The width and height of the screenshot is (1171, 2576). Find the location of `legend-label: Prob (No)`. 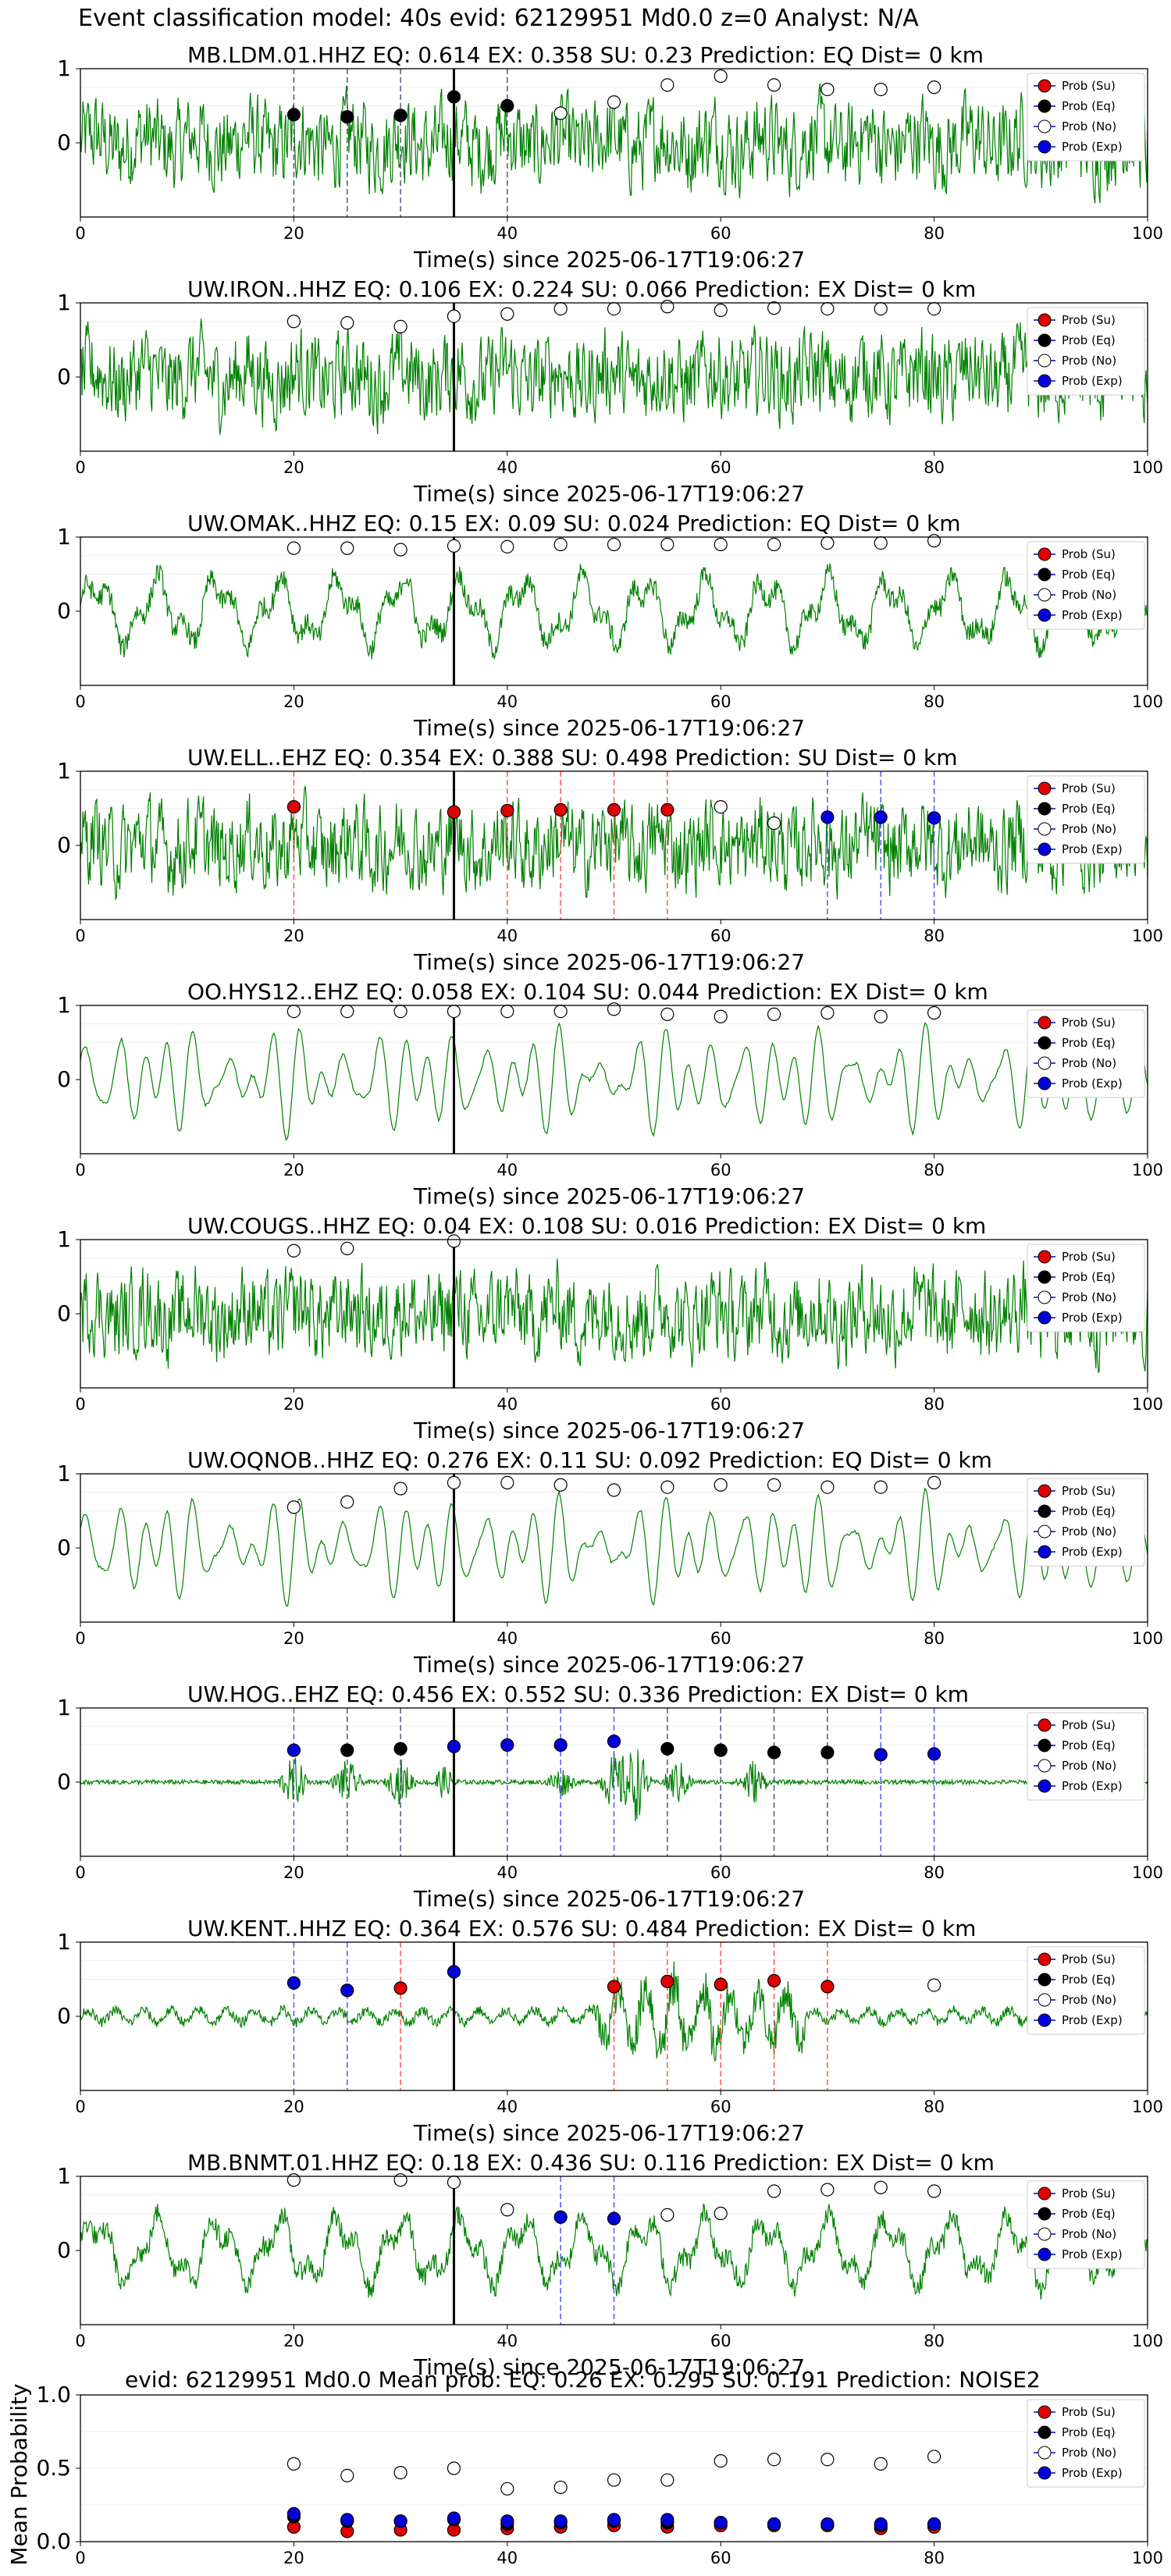

legend-label: Prob (No) is located at coordinates (1089, 2234).